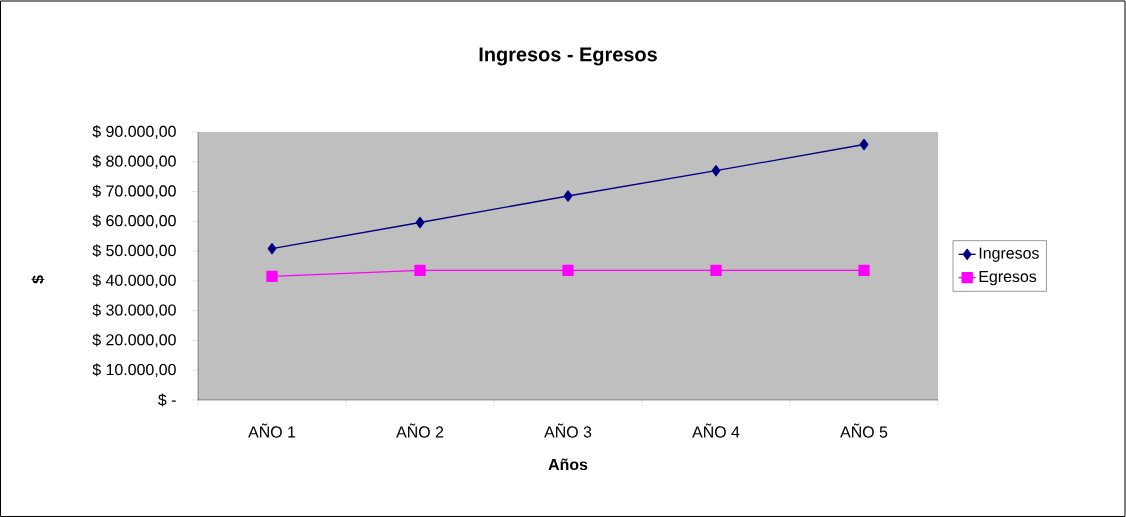 The image size is (1126, 517). What do you see at coordinates (134, 221) in the screenshot?
I see `y-tick-label: $ 60.000,00` at bounding box center [134, 221].